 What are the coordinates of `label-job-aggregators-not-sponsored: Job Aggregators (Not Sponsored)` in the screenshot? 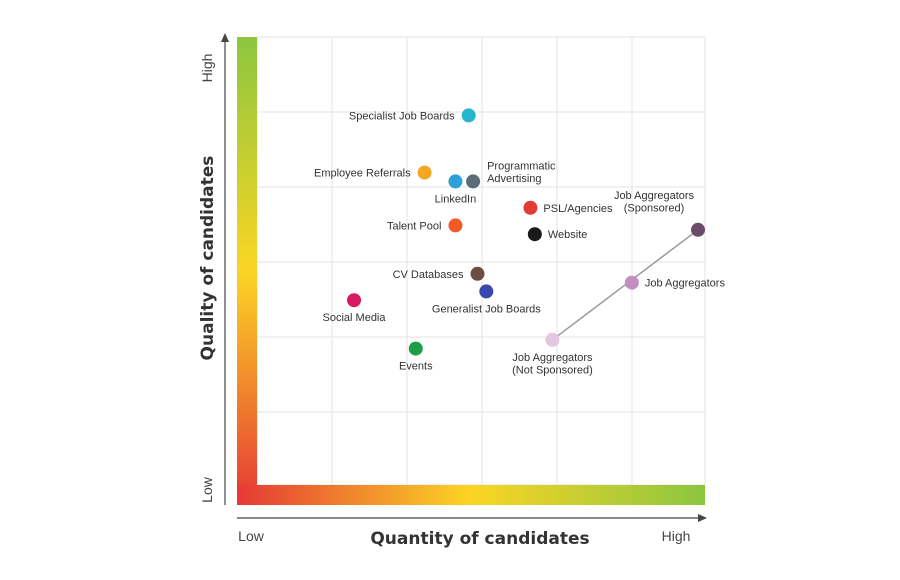 It's located at (552, 364).